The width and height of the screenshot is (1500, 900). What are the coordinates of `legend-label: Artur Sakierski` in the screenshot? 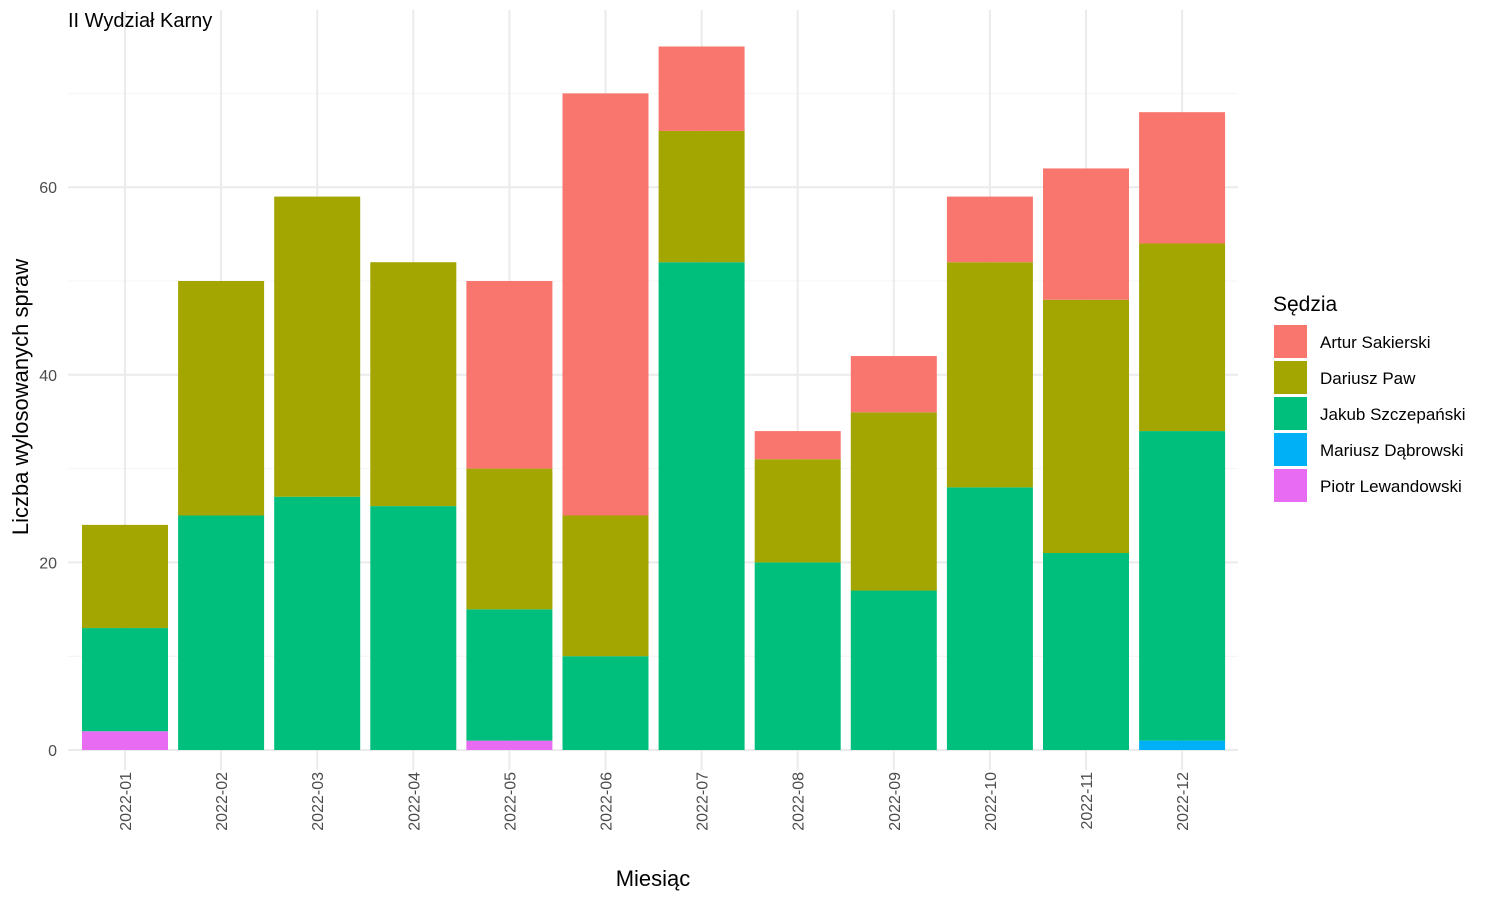 It's located at (1375, 342).